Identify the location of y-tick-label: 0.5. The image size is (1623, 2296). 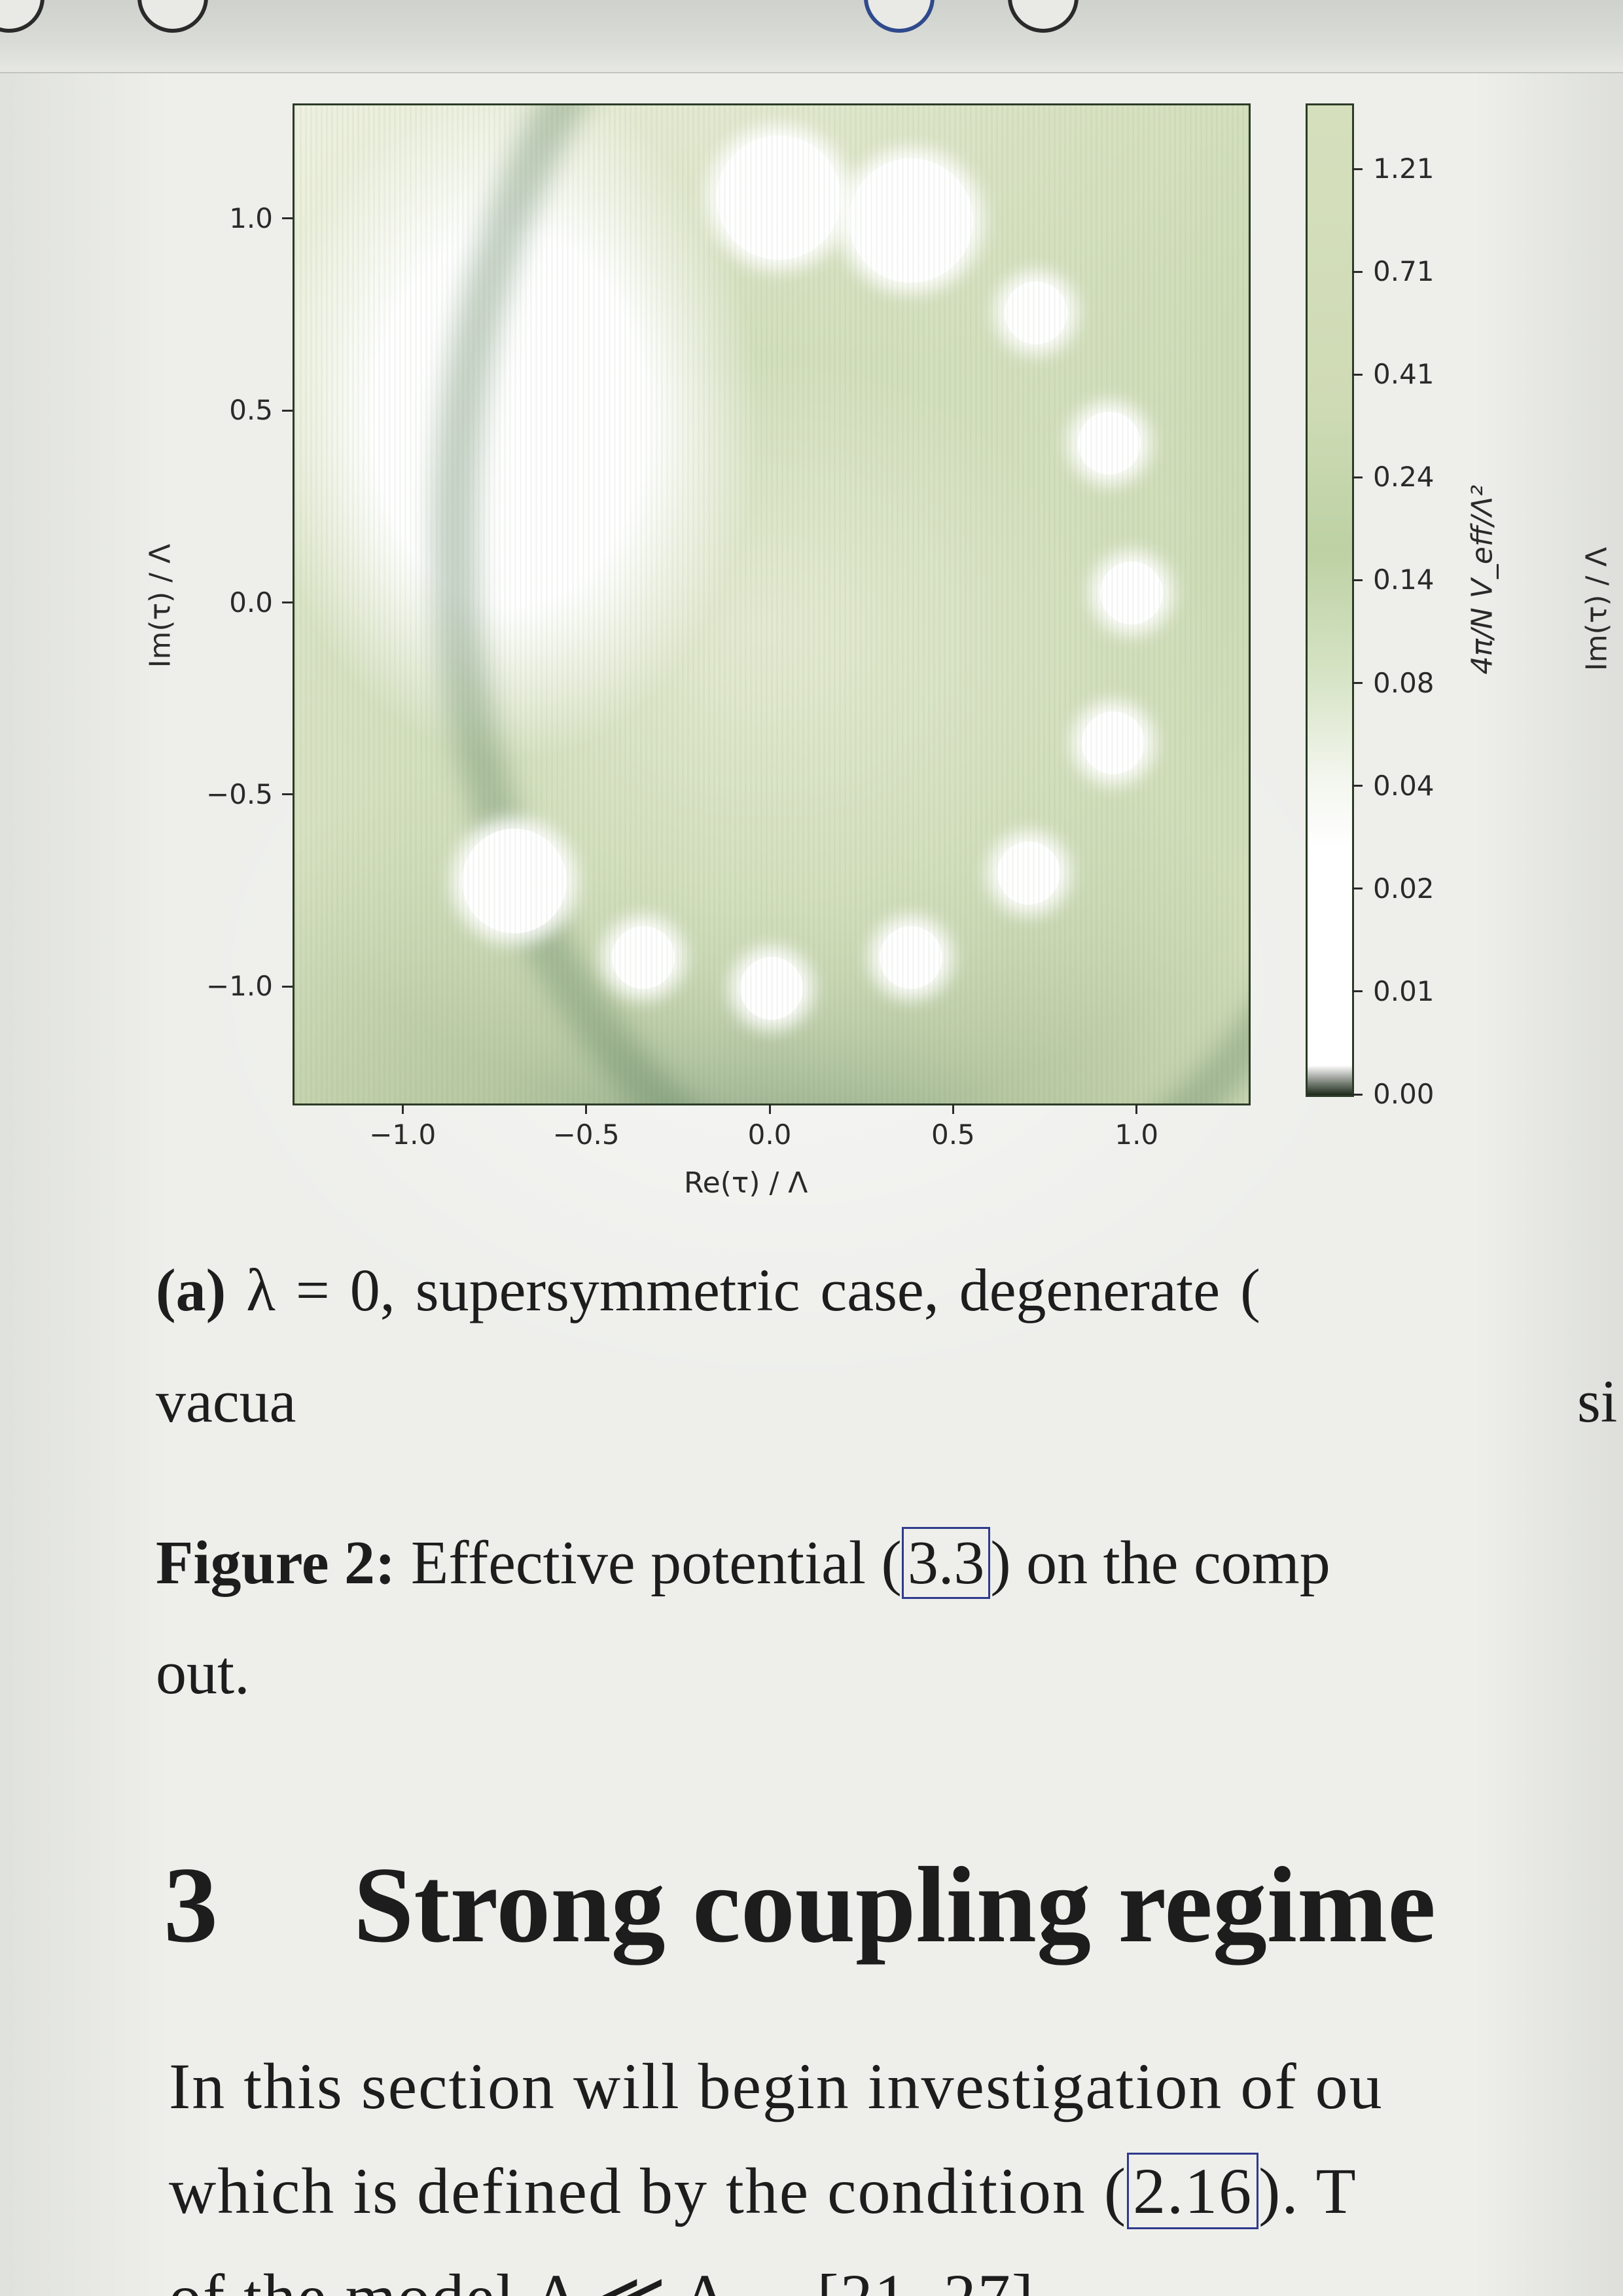
(251, 410).